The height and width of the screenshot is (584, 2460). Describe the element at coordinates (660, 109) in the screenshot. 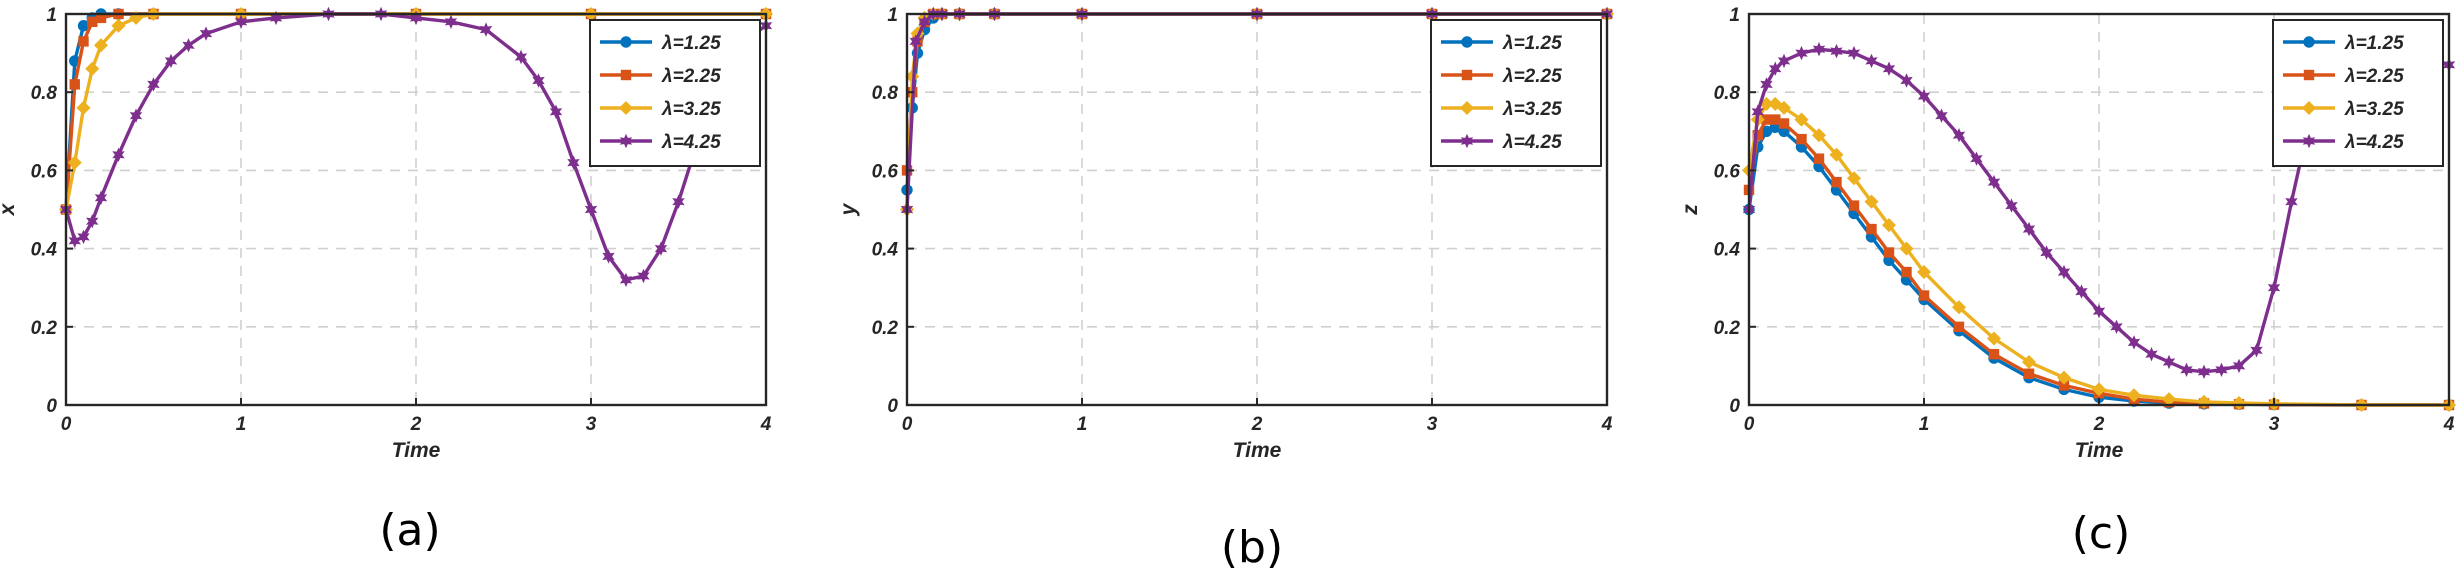

I see `legend-item-2: λ=3.25` at that location.